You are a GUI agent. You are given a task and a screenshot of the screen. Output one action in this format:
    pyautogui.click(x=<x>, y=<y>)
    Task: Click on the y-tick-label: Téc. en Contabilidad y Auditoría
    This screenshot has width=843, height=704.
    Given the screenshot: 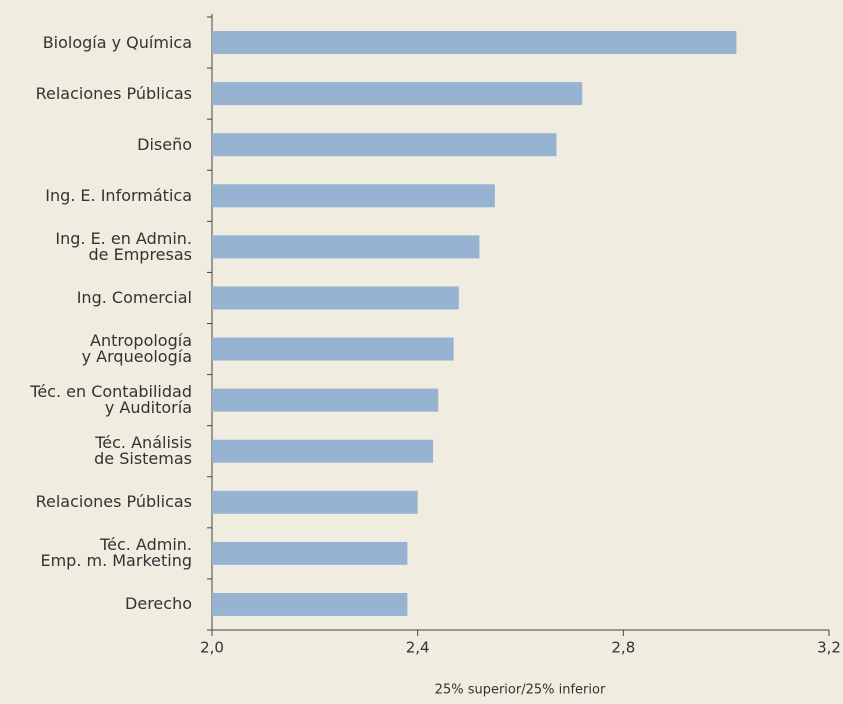 What is the action you would take?
    pyautogui.click(x=111, y=400)
    